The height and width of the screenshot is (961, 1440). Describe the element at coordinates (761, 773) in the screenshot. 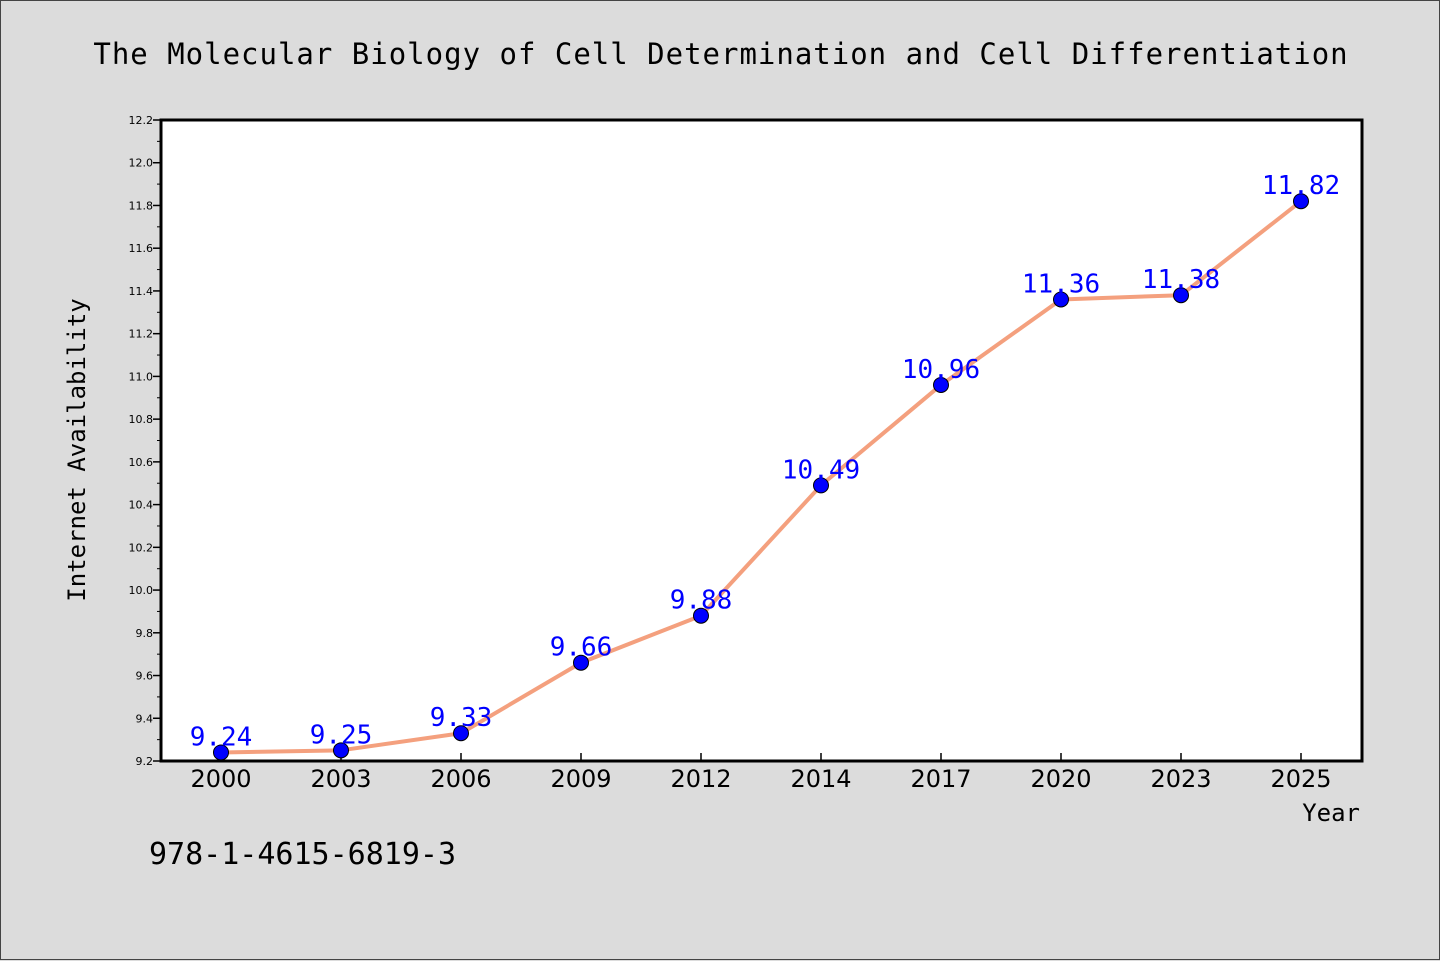

I see `x-axis-ticks: 2000 2003 2006 2009 2012 2014 2017 2020 2023 2025` at that location.